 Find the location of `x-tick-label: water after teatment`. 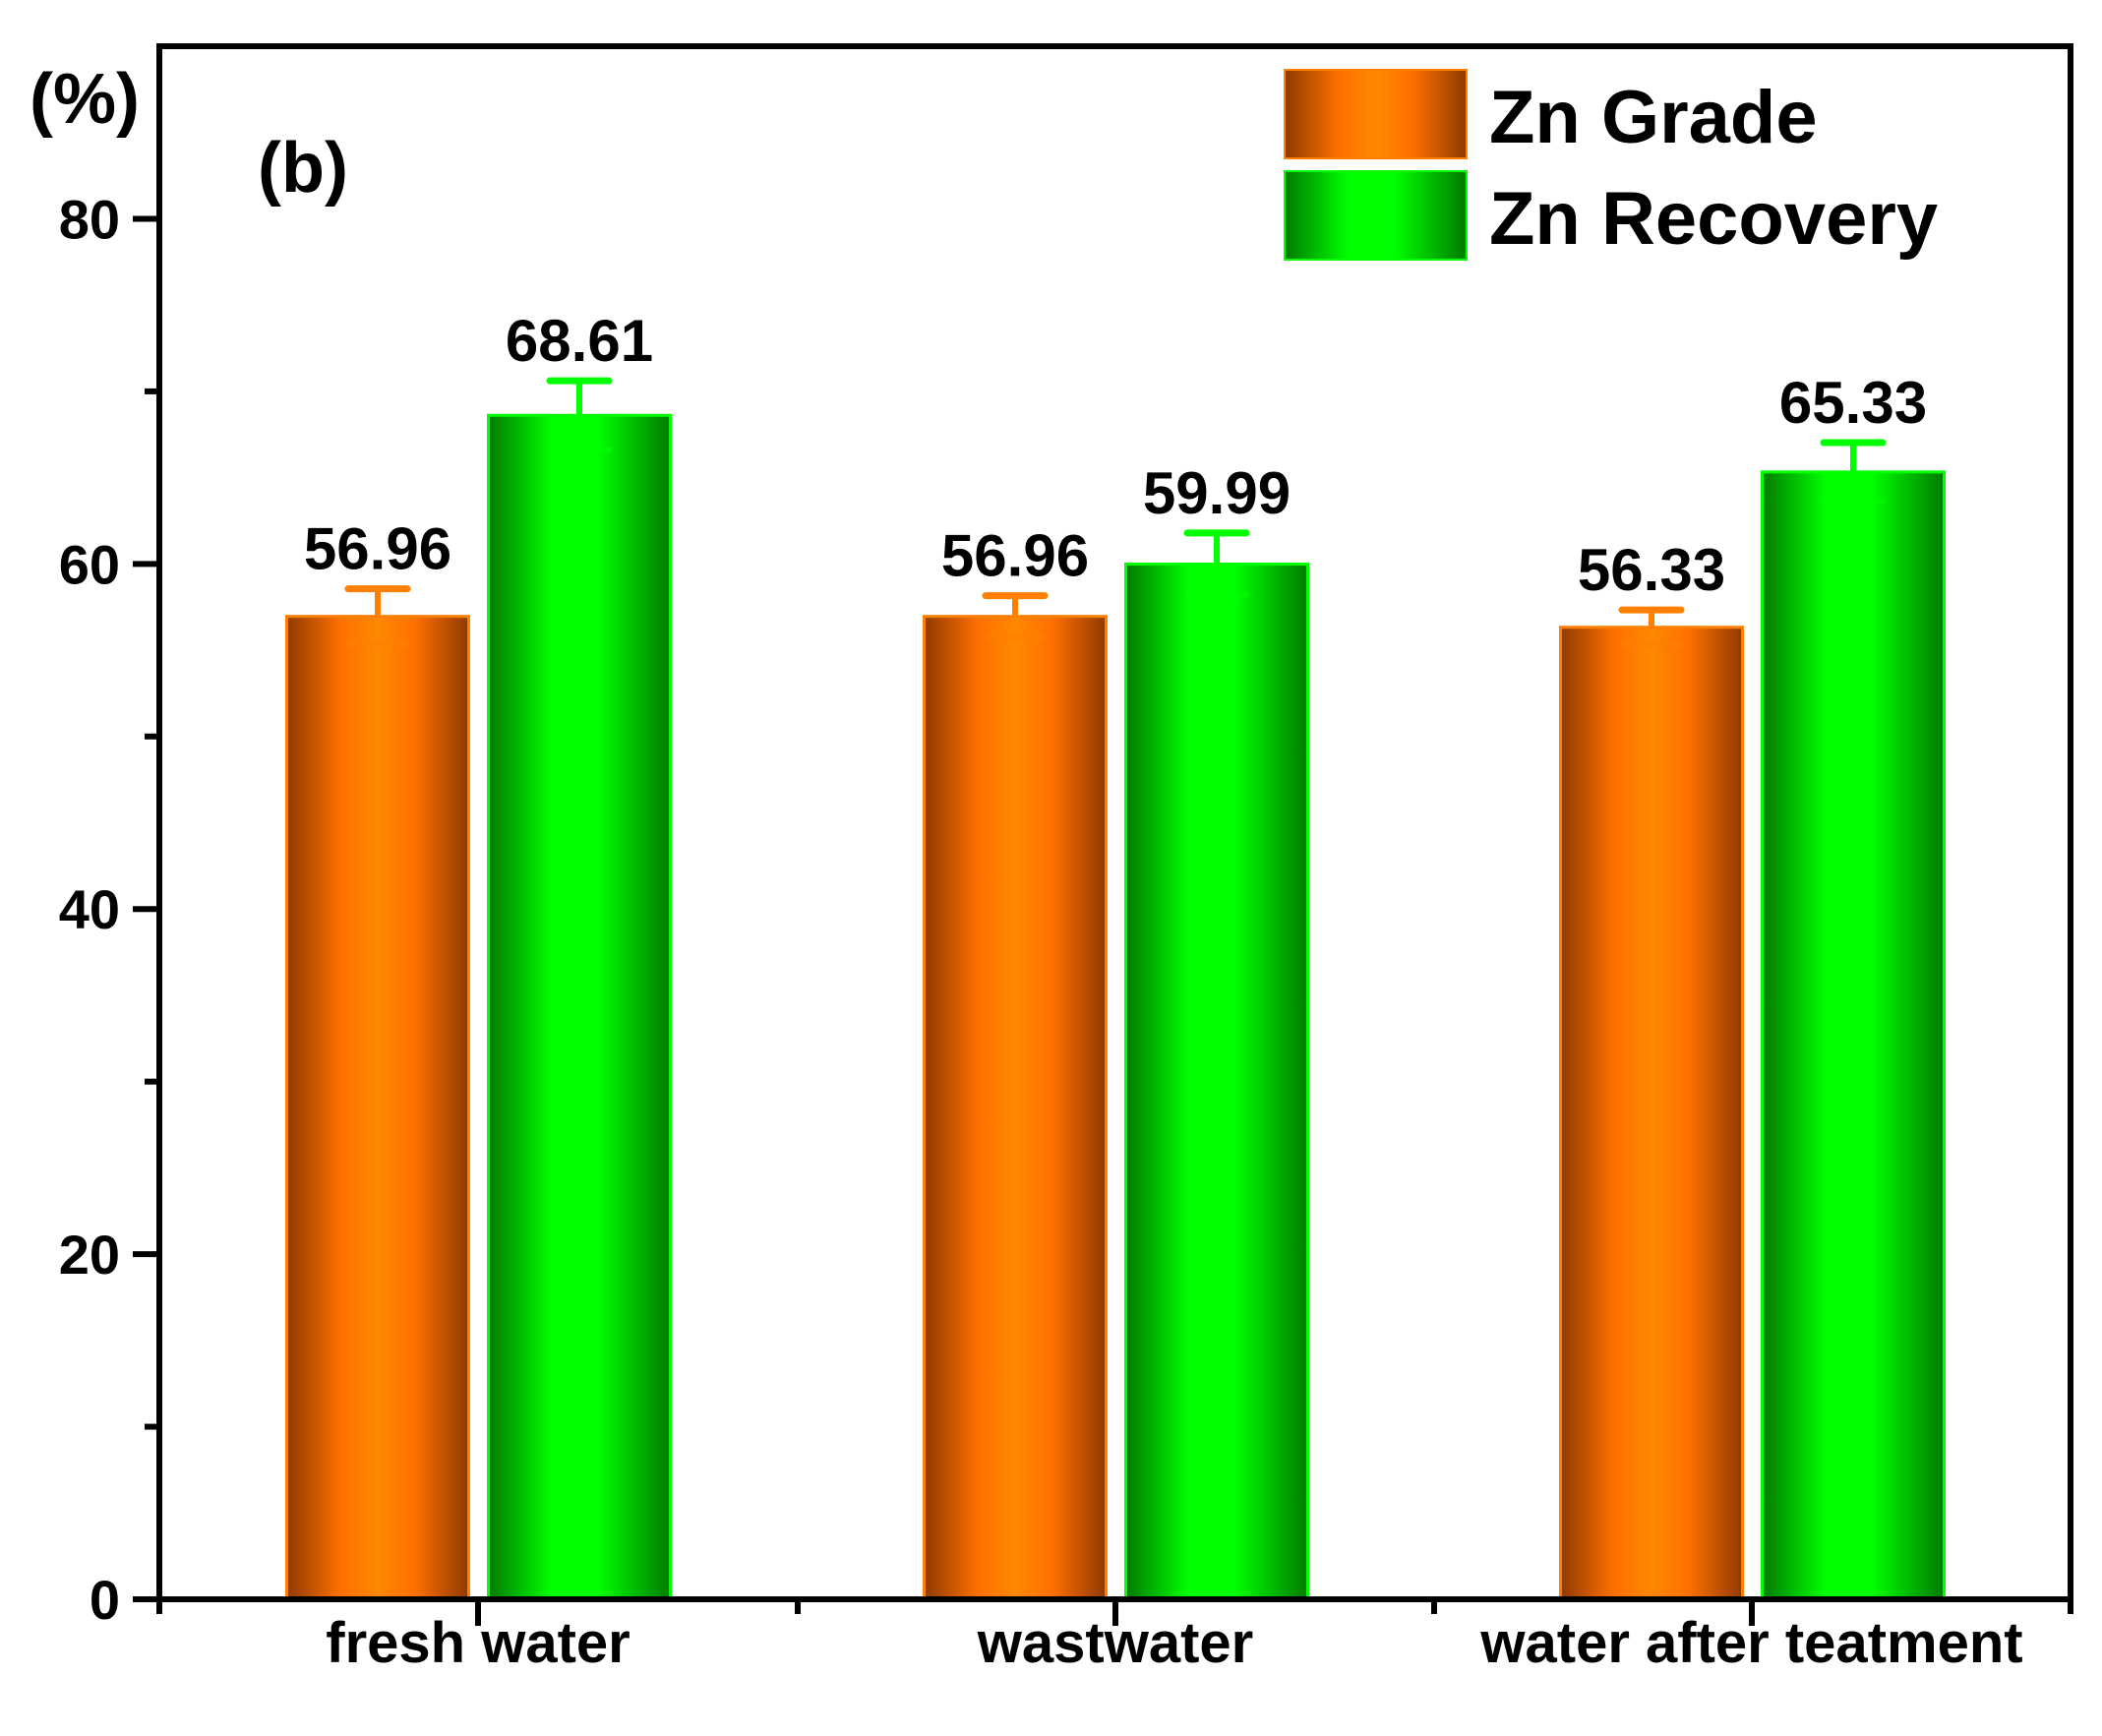

x-tick-label: water after teatment is located at coordinates (1750, 1643).